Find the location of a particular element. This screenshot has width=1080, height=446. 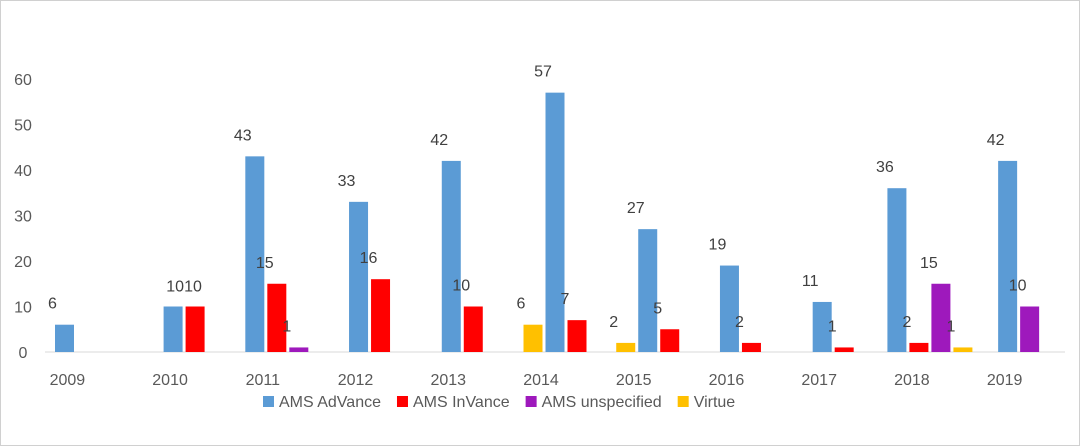

x-tick-label: 2015 is located at coordinates (634, 380).